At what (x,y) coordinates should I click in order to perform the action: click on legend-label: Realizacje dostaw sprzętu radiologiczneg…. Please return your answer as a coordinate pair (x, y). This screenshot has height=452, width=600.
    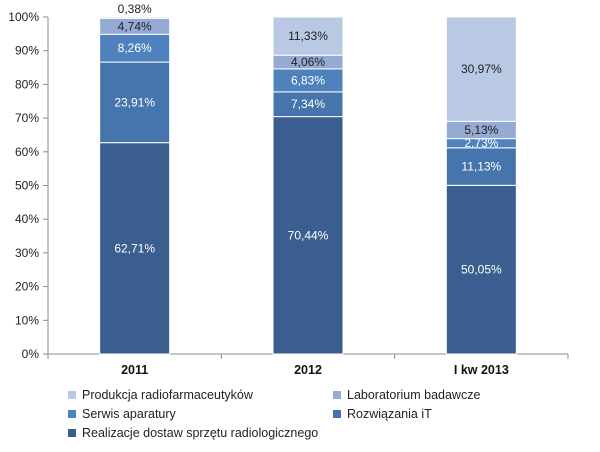
    Looking at the image, I should click on (200, 433).